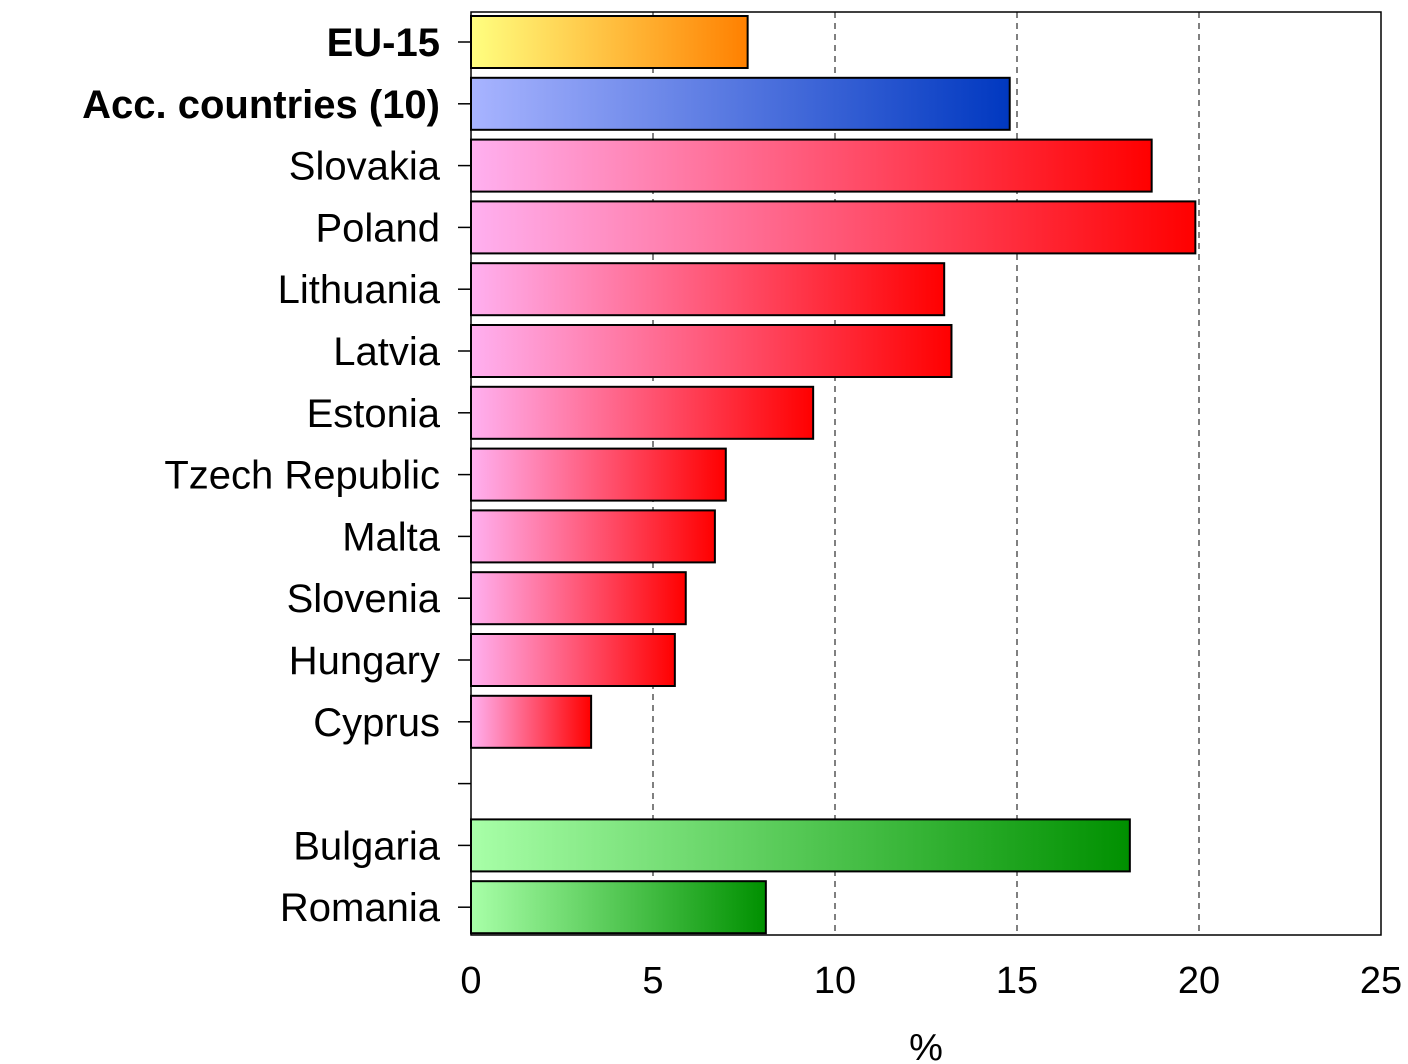  I want to click on x-tick-label: 5, so click(652, 981).